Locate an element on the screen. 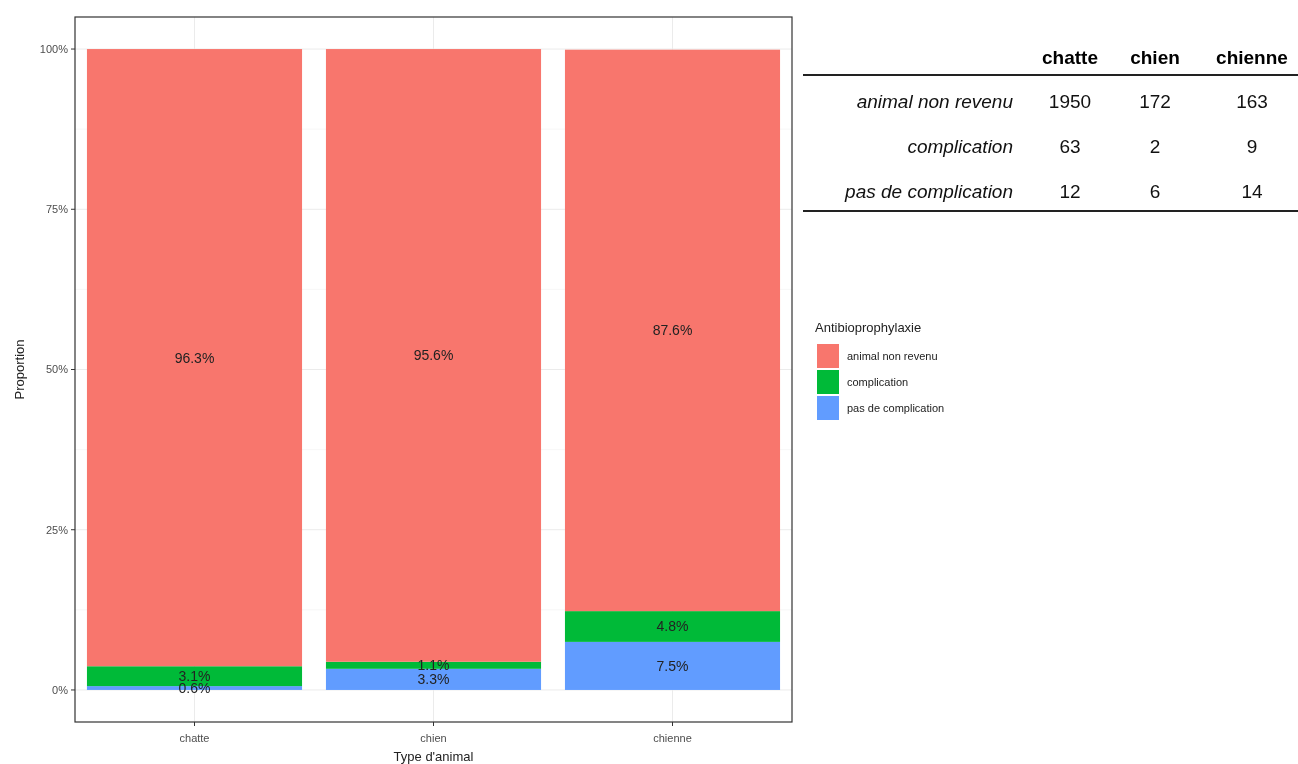 This screenshot has height=764, width=1298. y-tick-label: 25% is located at coordinates (57, 529).